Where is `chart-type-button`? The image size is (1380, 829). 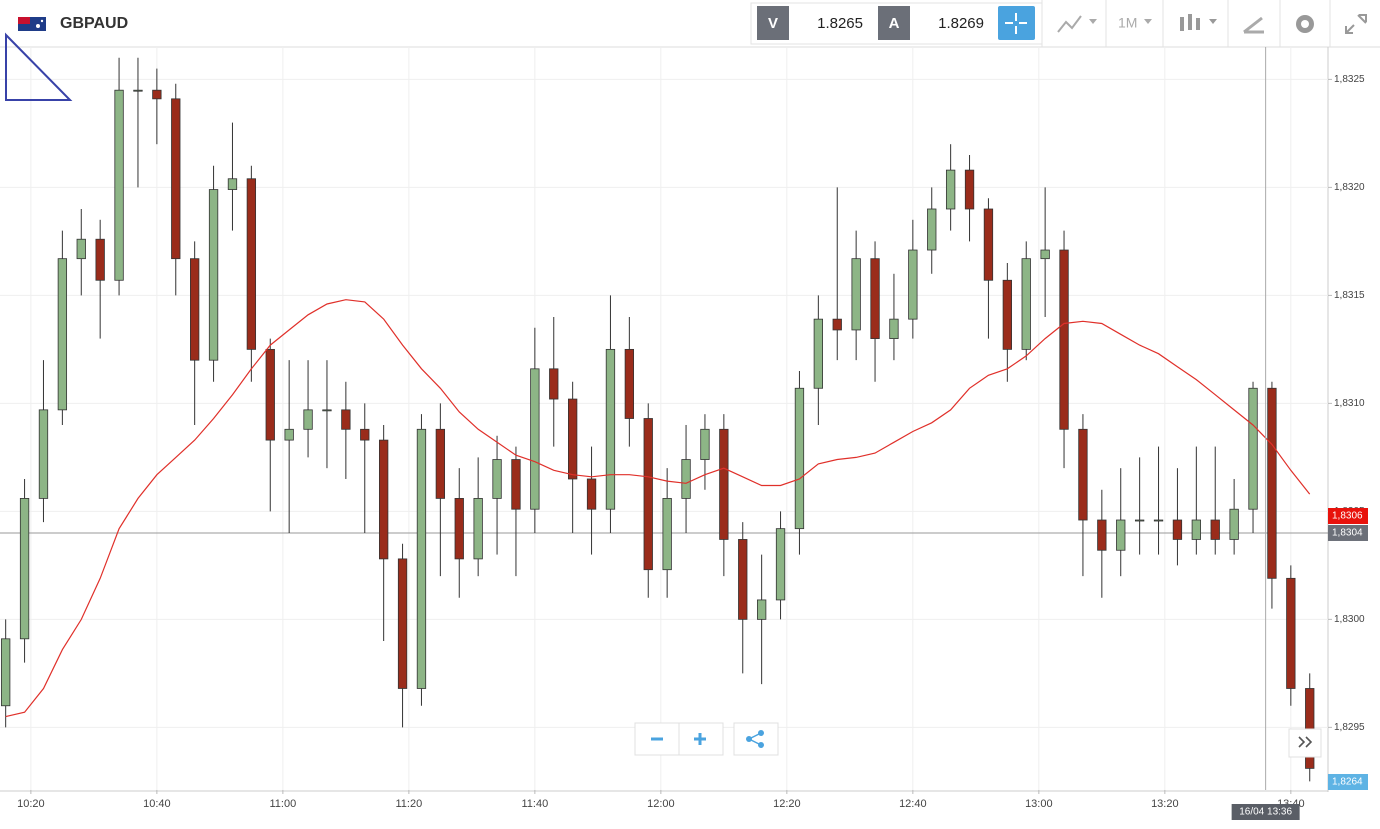 chart-type-button is located at coordinates (1198, 22).